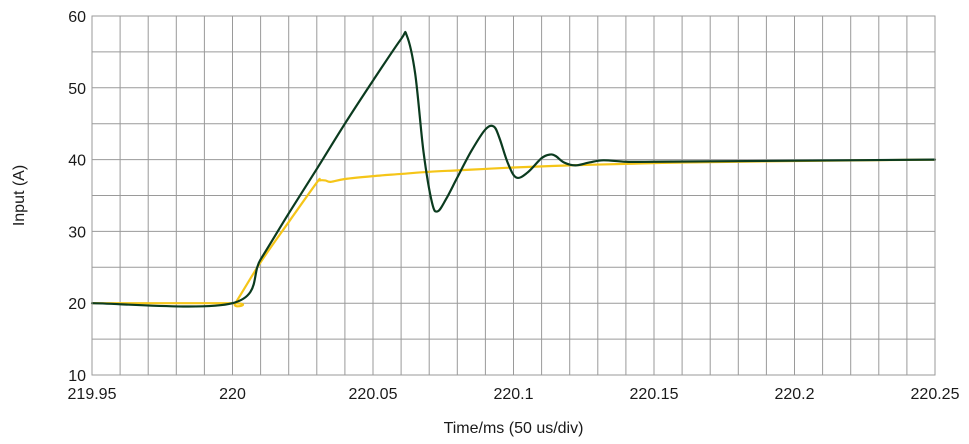  Describe the element at coordinates (514, 428) in the screenshot. I see `x-axis-title: Time/ms (50 us/div)` at that location.